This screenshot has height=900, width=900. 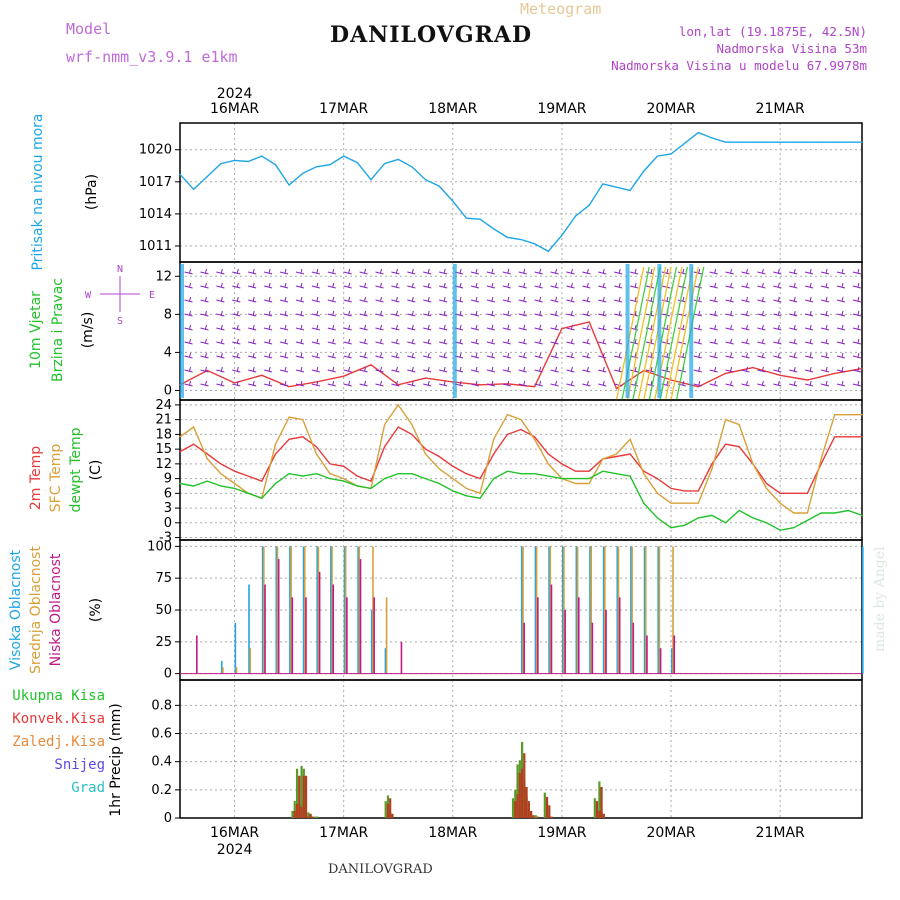 I want to click on cloud-ylabel-1: Visoka Oblacnost, so click(x=16, y=609).